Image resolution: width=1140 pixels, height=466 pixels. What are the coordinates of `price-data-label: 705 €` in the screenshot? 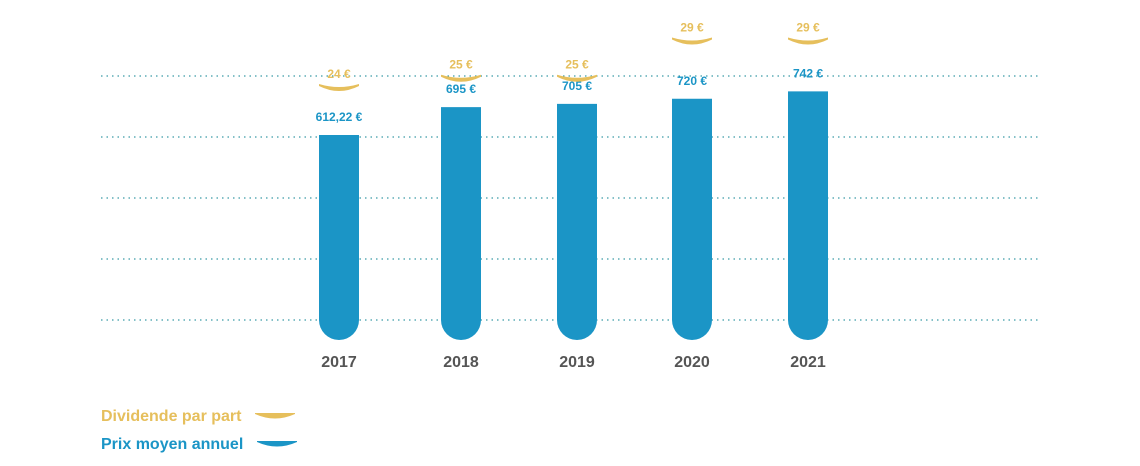 It's located at (577, 86).